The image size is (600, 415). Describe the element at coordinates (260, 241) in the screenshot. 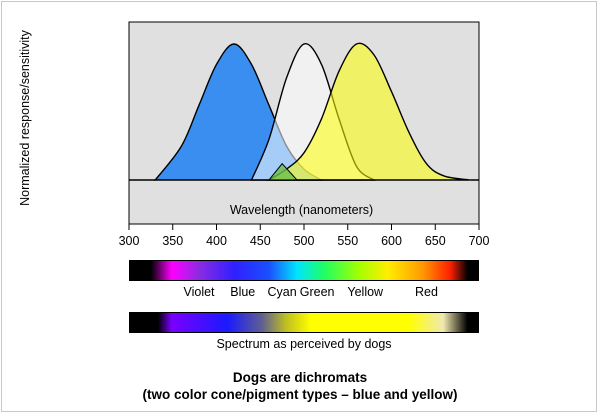

I see `x-tick-label: 450` at that location.